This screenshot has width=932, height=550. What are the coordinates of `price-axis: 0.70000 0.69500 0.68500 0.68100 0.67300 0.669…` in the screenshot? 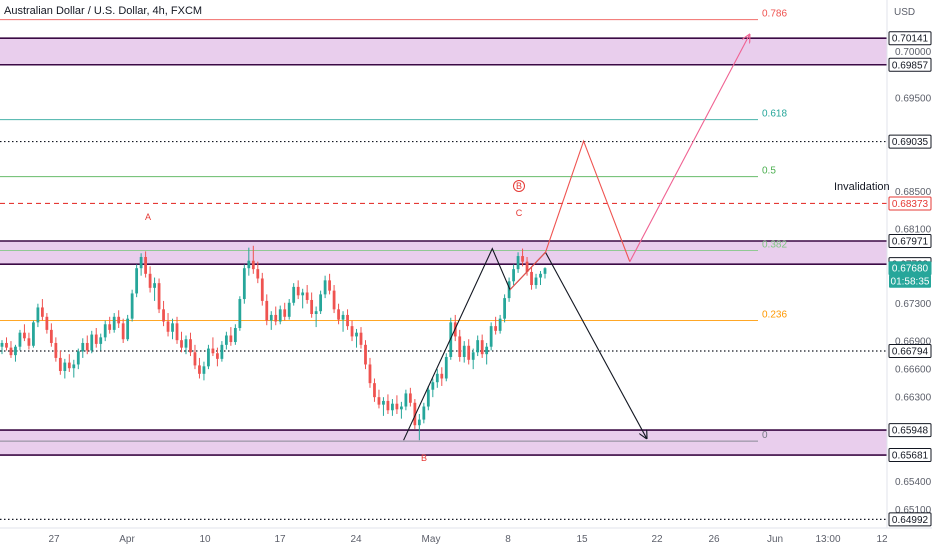 It's located at (913, 281).